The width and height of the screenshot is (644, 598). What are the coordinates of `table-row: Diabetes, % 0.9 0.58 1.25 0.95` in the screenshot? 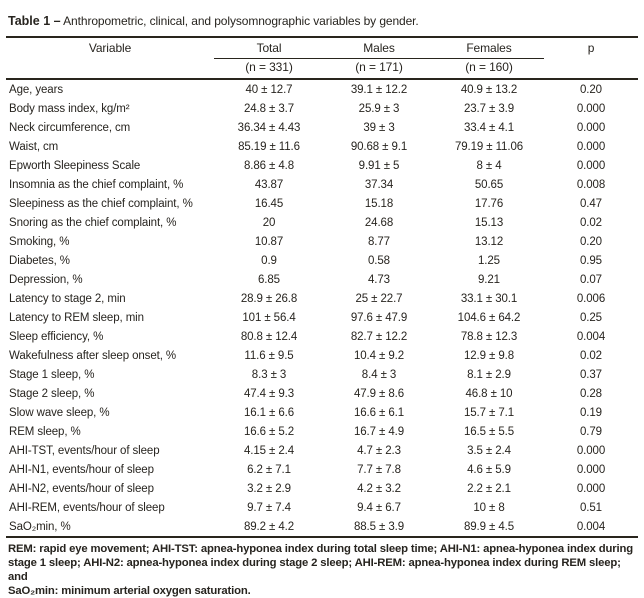 It's located at (322, 260).